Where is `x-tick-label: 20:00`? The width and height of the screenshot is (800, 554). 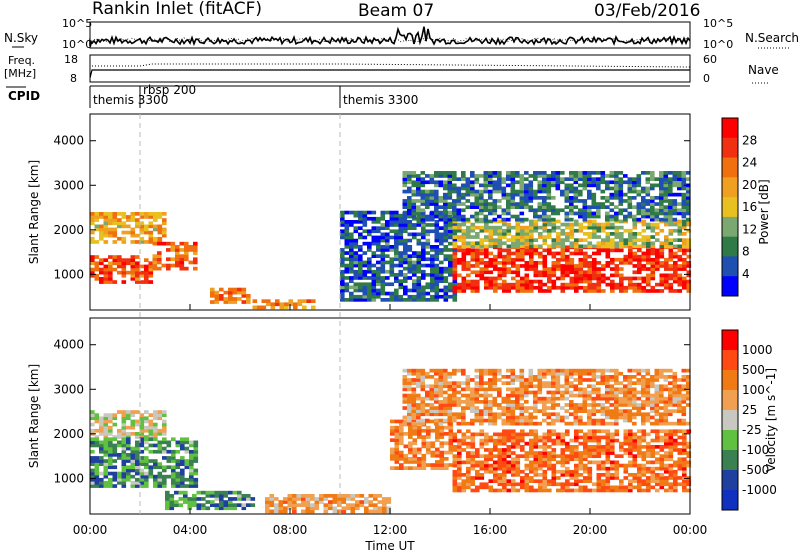
x-tick-label: 20:00 is located at coordinates (590, 530).